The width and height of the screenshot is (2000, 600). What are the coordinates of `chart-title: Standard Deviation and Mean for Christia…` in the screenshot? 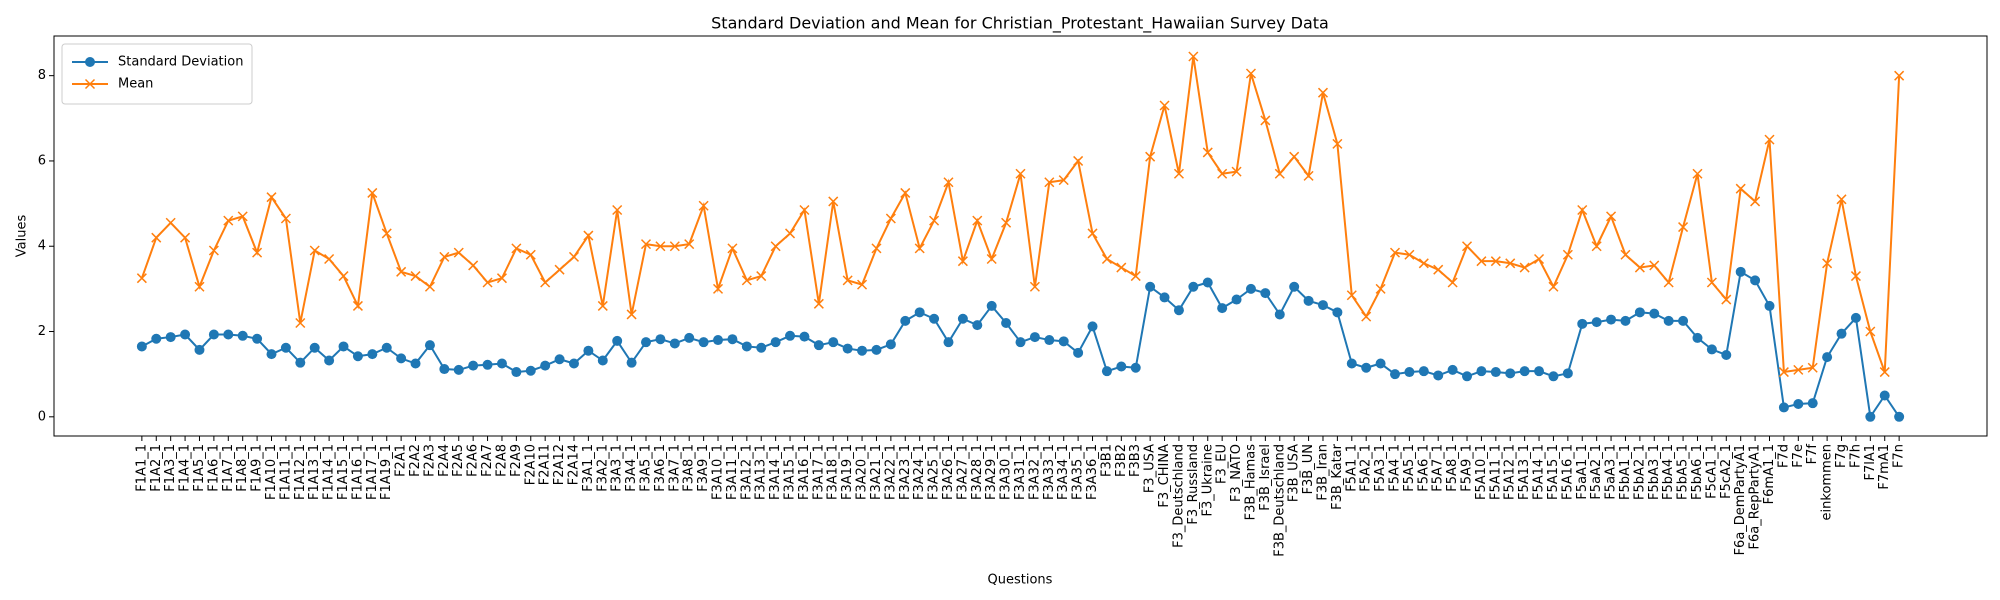 It's located at (1020, 24).